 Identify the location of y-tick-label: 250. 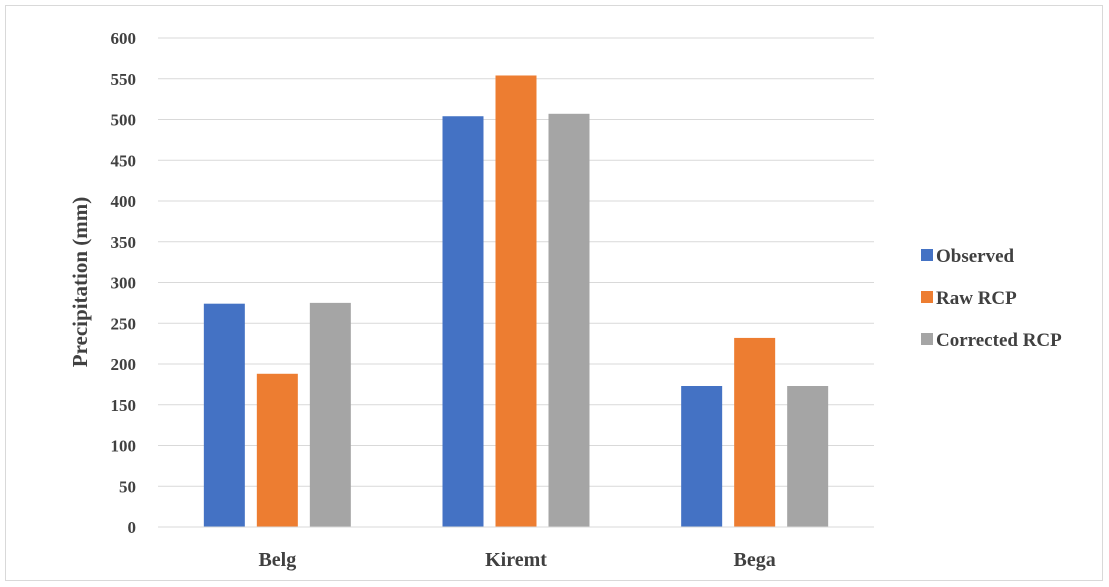
(124, 323).